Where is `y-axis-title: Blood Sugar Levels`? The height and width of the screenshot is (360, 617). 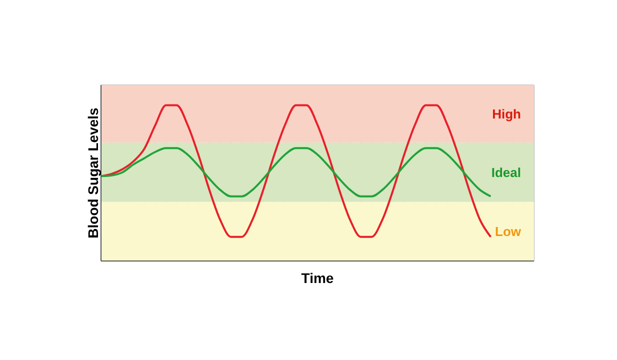
y-axis-title: Blood Sugar Levels is located at coordinates (92, 172).